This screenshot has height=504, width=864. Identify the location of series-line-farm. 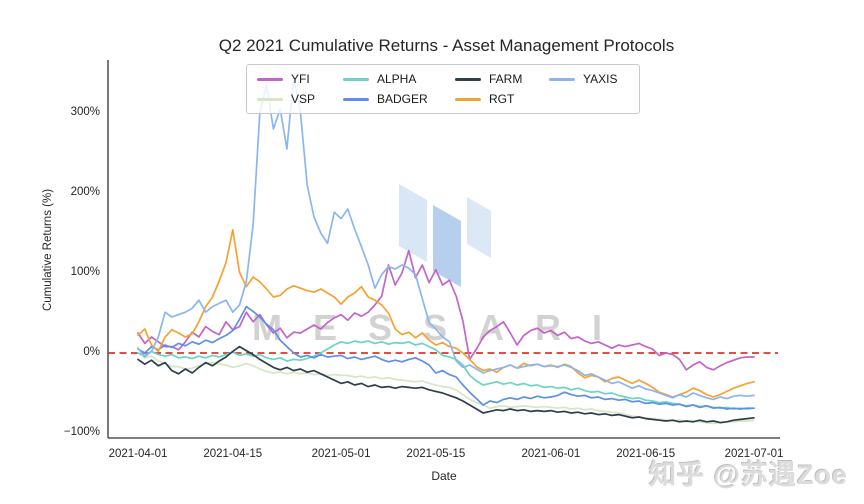
(446, 384).